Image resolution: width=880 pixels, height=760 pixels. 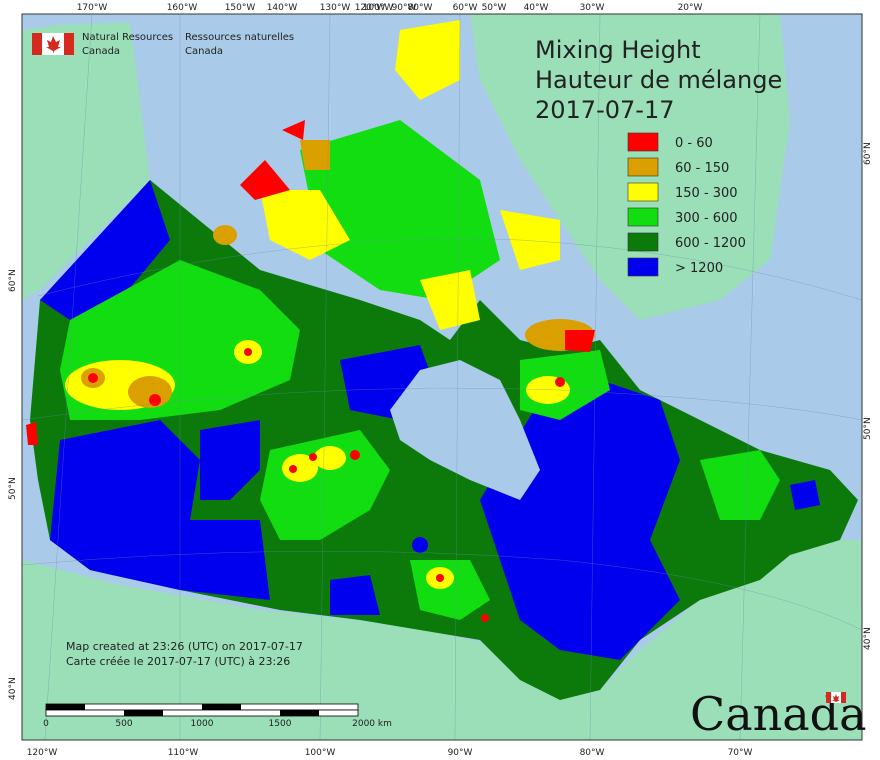 What do you see at coordinates (868, 428) in the screenshot?
I see `right-tick-label: 50°N` at bounding box center [868, 428].